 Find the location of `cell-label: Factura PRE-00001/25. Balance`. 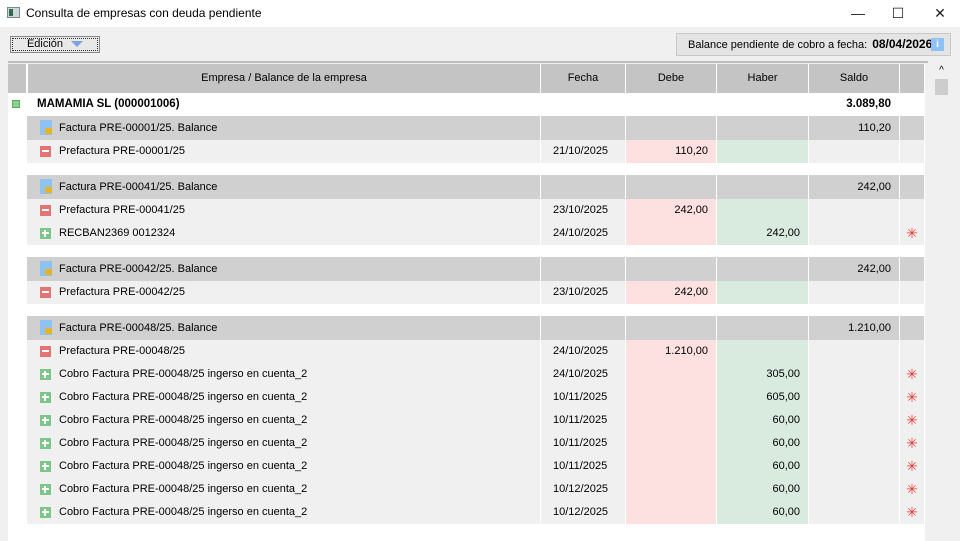

cell-label: Factura PRE-00001/25. Balance is located at coordinates (284, 128).